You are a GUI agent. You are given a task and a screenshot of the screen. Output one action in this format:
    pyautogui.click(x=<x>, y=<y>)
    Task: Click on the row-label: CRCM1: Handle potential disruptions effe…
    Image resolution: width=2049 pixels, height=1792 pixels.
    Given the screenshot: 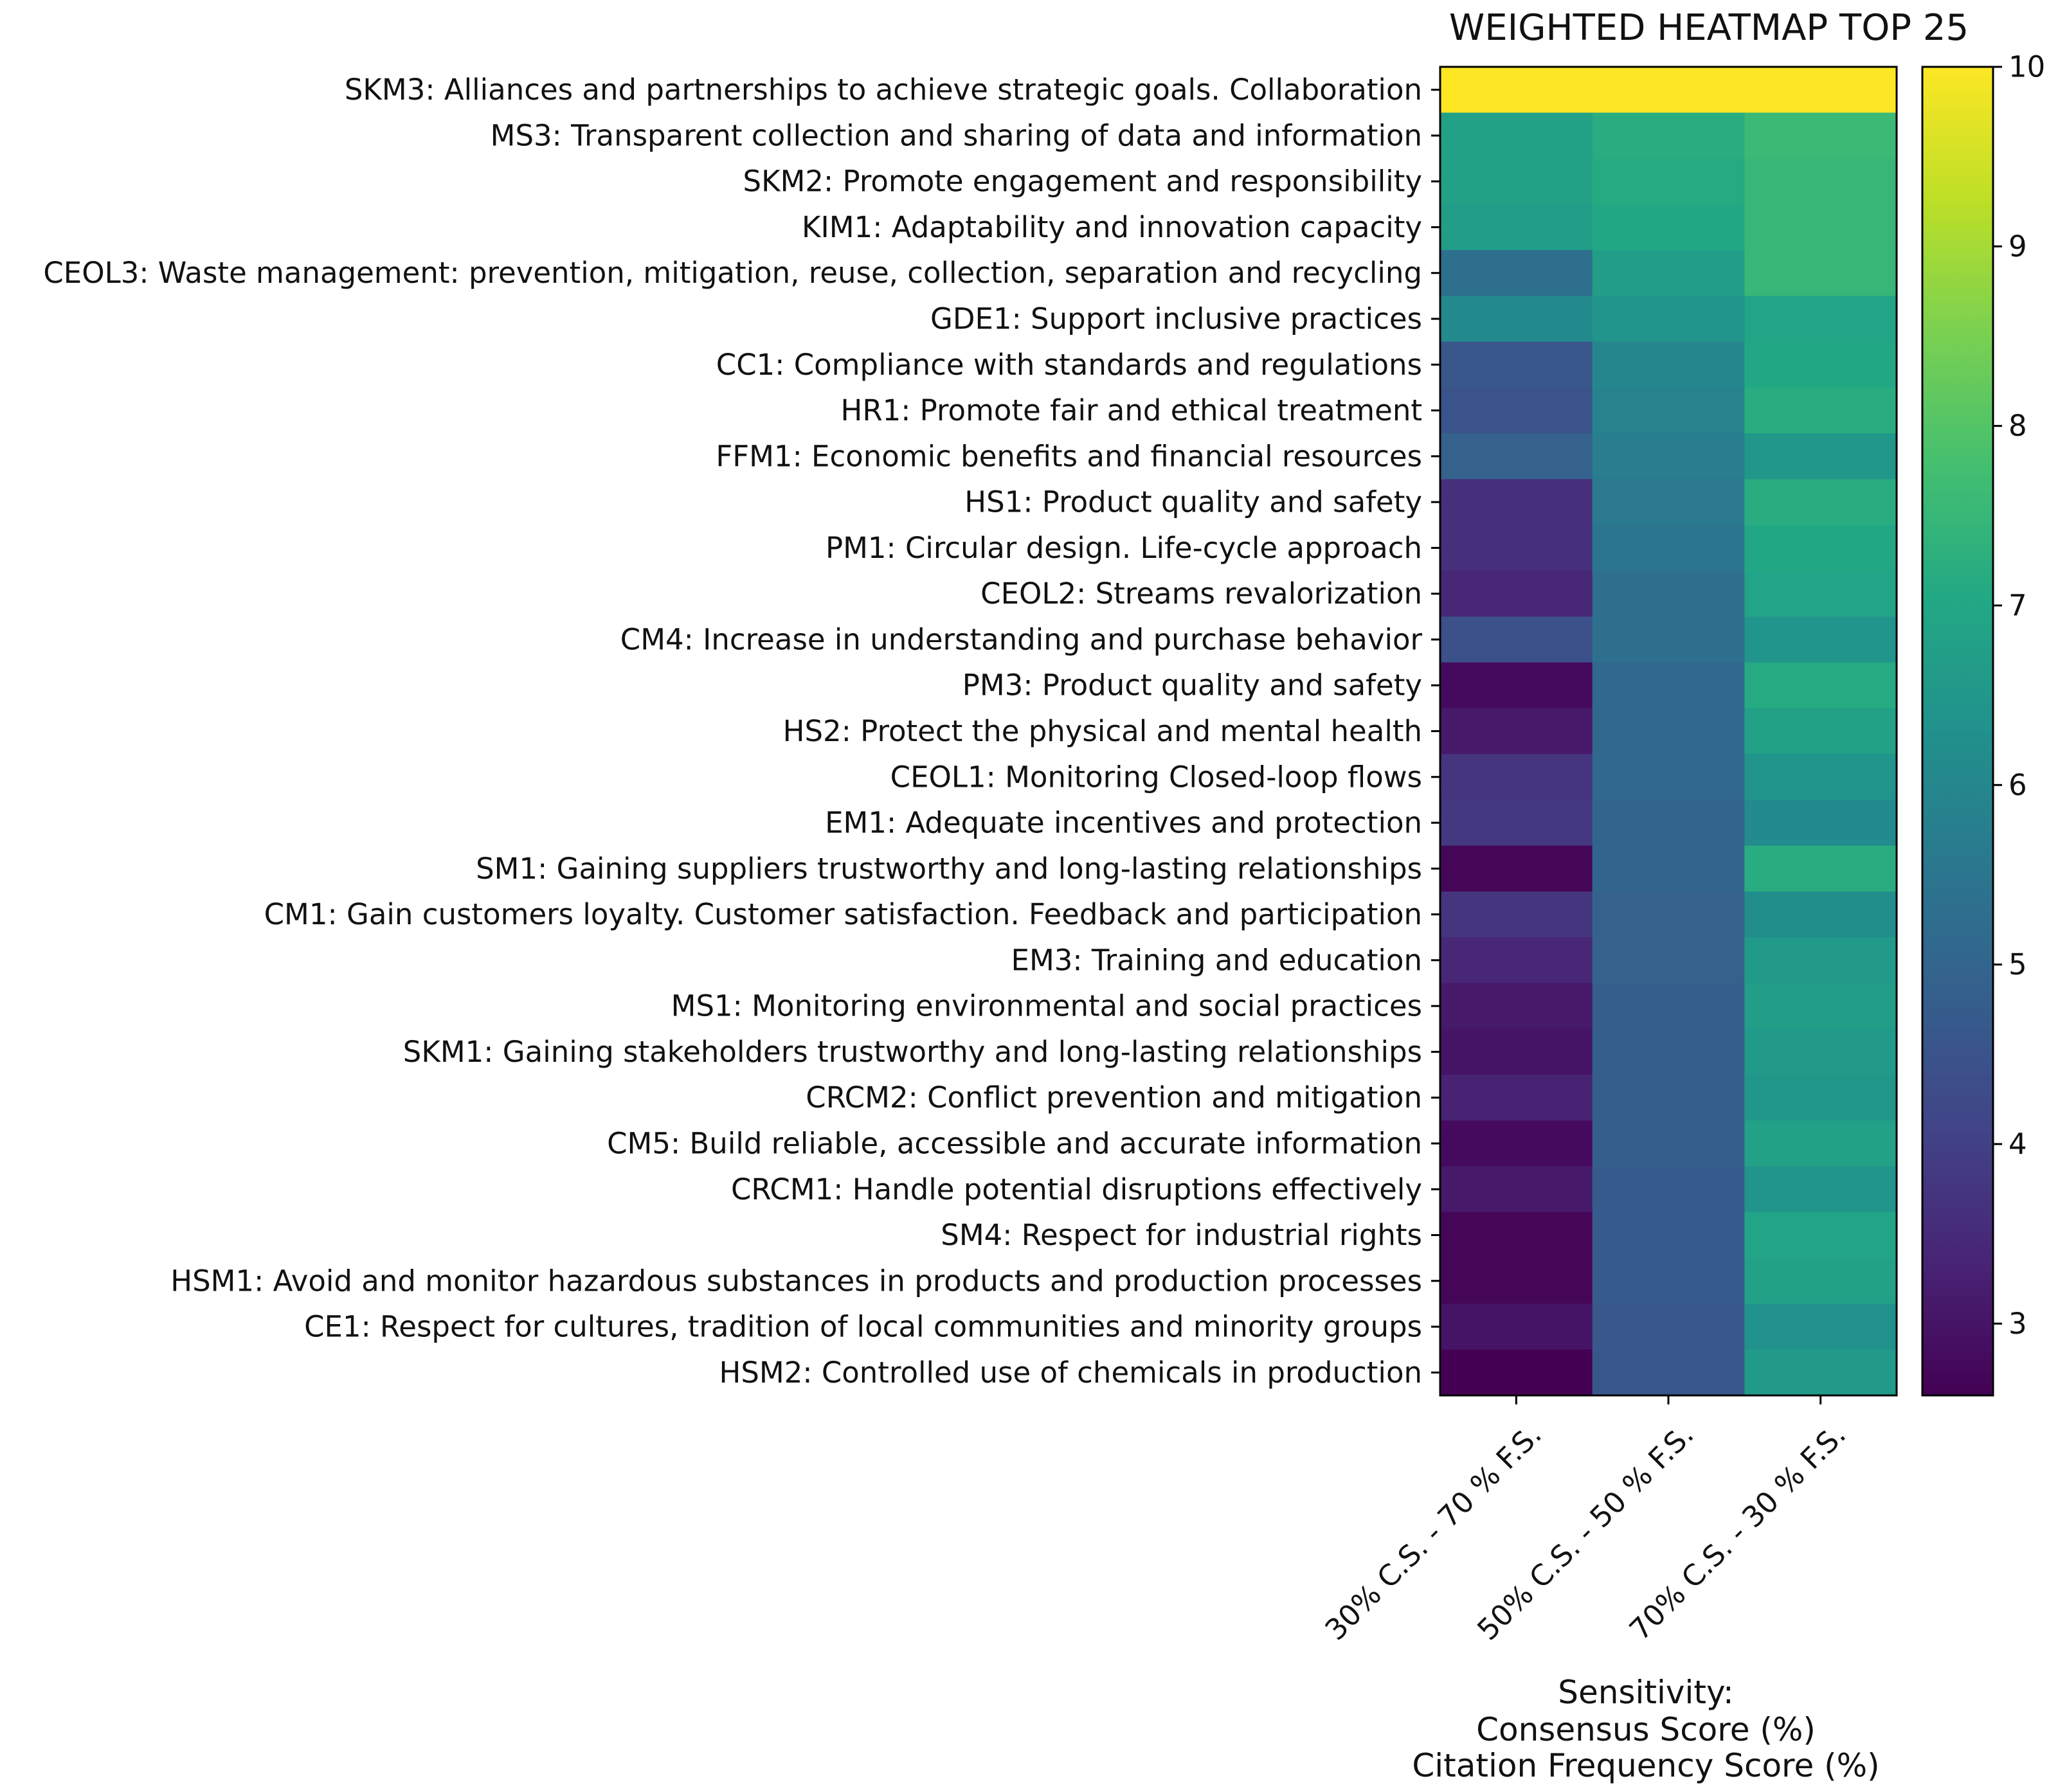 What is the action you would take?
    pyautogui.click(x=1076, y=1189)
    